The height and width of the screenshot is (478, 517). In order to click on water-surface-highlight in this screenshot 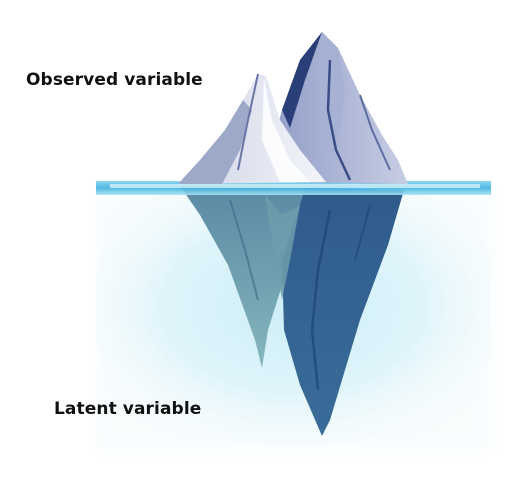, I will do `click(295, 186)`.